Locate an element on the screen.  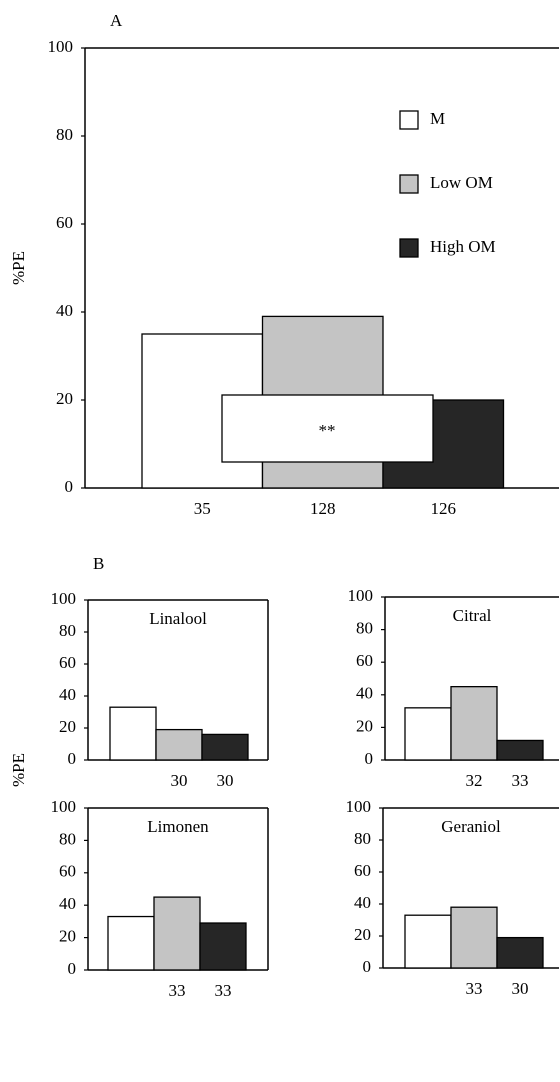
x-tick-label: 128 is located at coordinates (323, 508).